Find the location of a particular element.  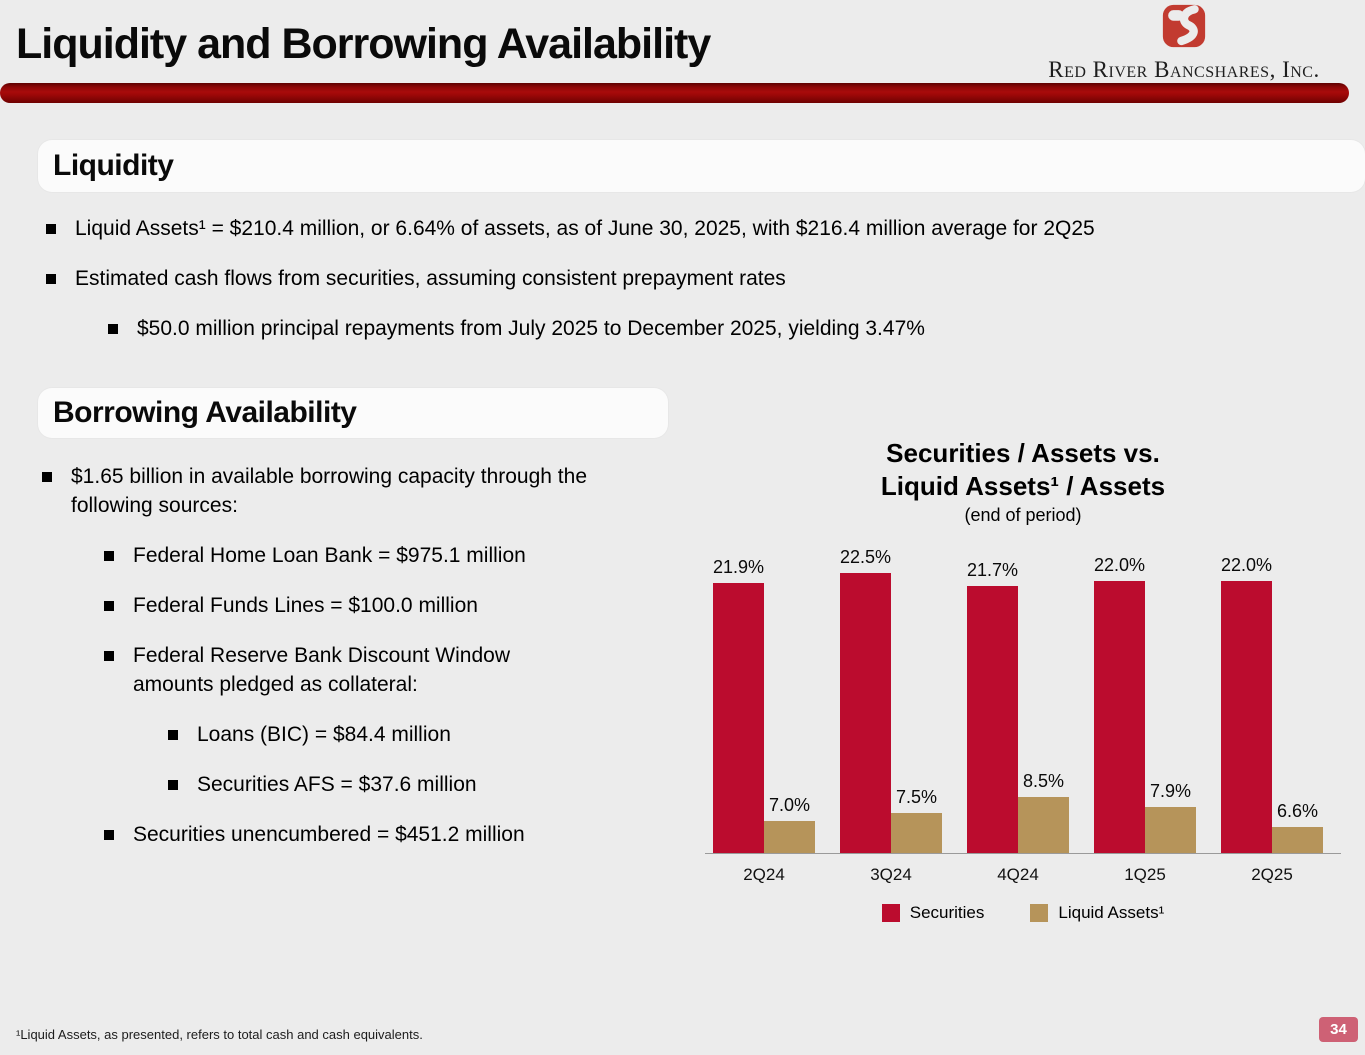

bar-value-label: 6.6% is located at coordinates (1297, 811).